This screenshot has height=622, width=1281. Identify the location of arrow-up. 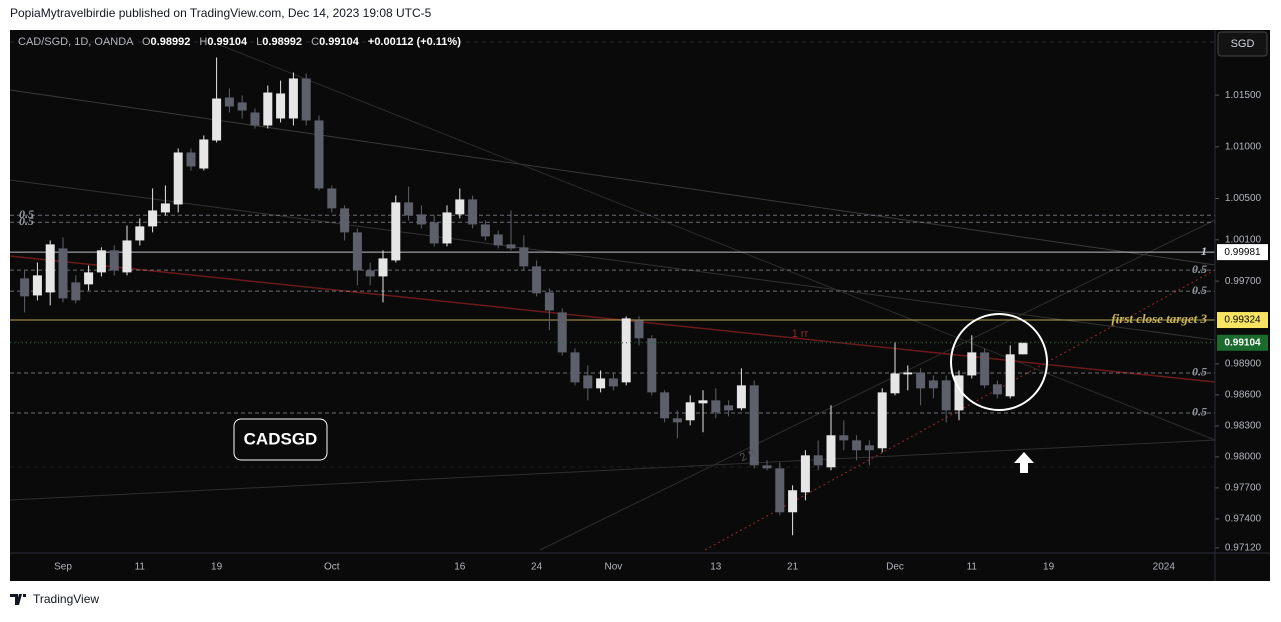
(1024, 462).